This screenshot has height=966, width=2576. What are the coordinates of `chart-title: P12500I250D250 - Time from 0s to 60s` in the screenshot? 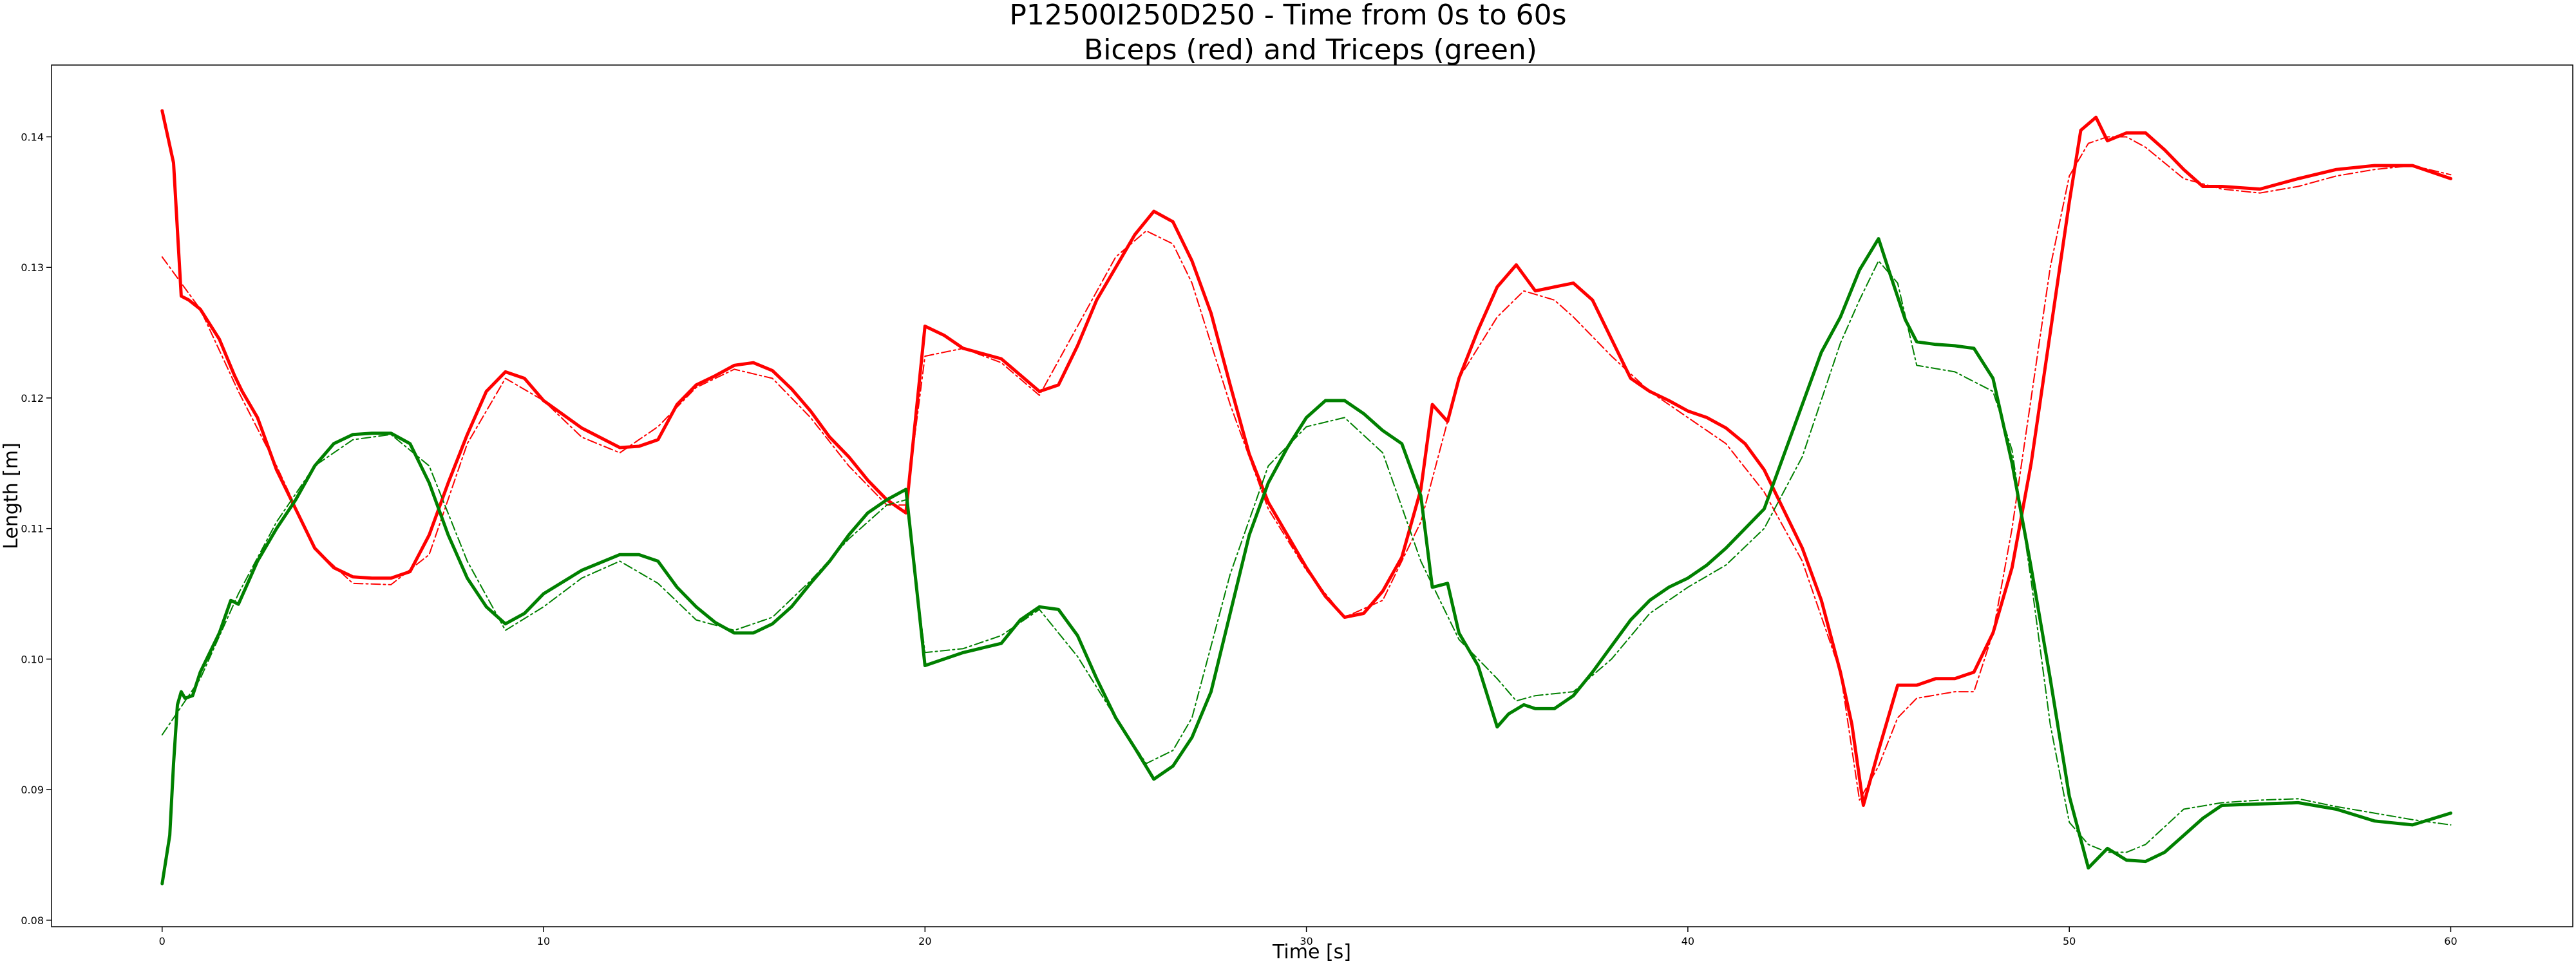 It's located at (1287, 16).